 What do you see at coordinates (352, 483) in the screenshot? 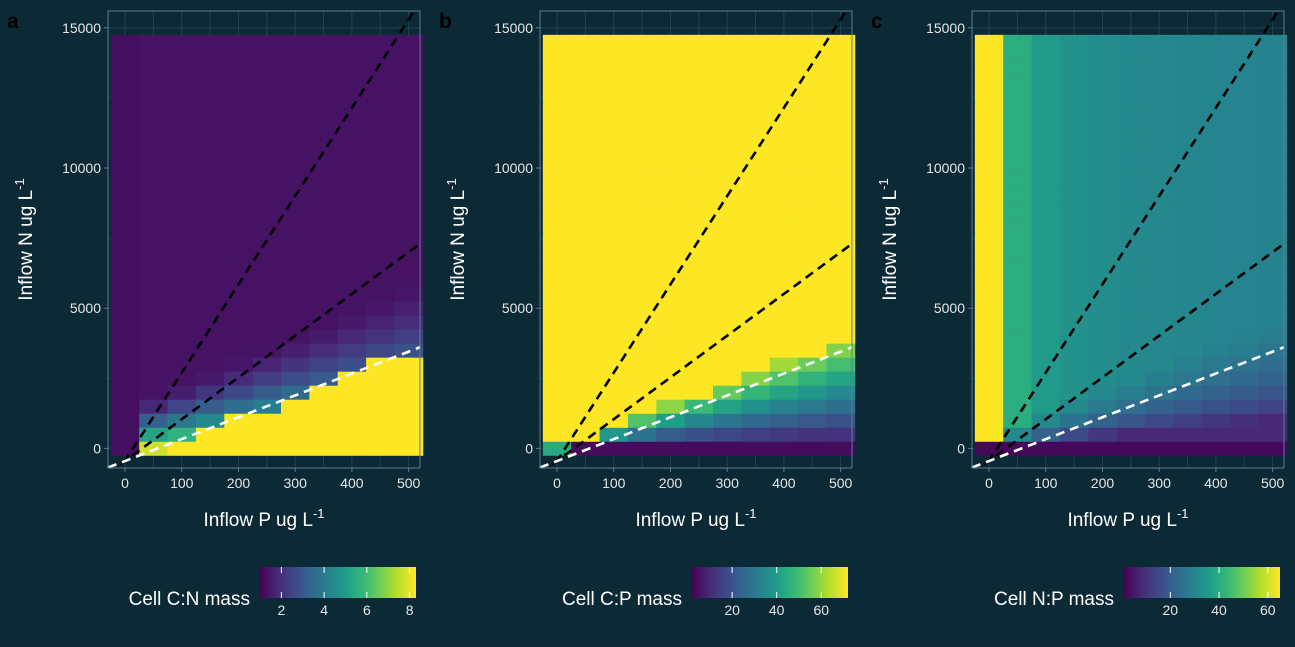
I see `x-tick-label: 400` at bounding box center [352, 483].